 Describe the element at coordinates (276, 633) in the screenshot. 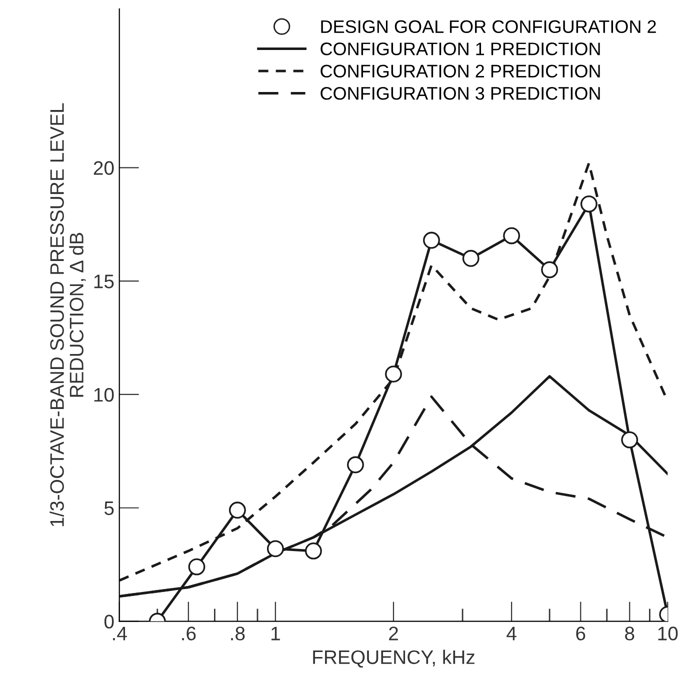

I see `x-tick-label: 1` at that location.